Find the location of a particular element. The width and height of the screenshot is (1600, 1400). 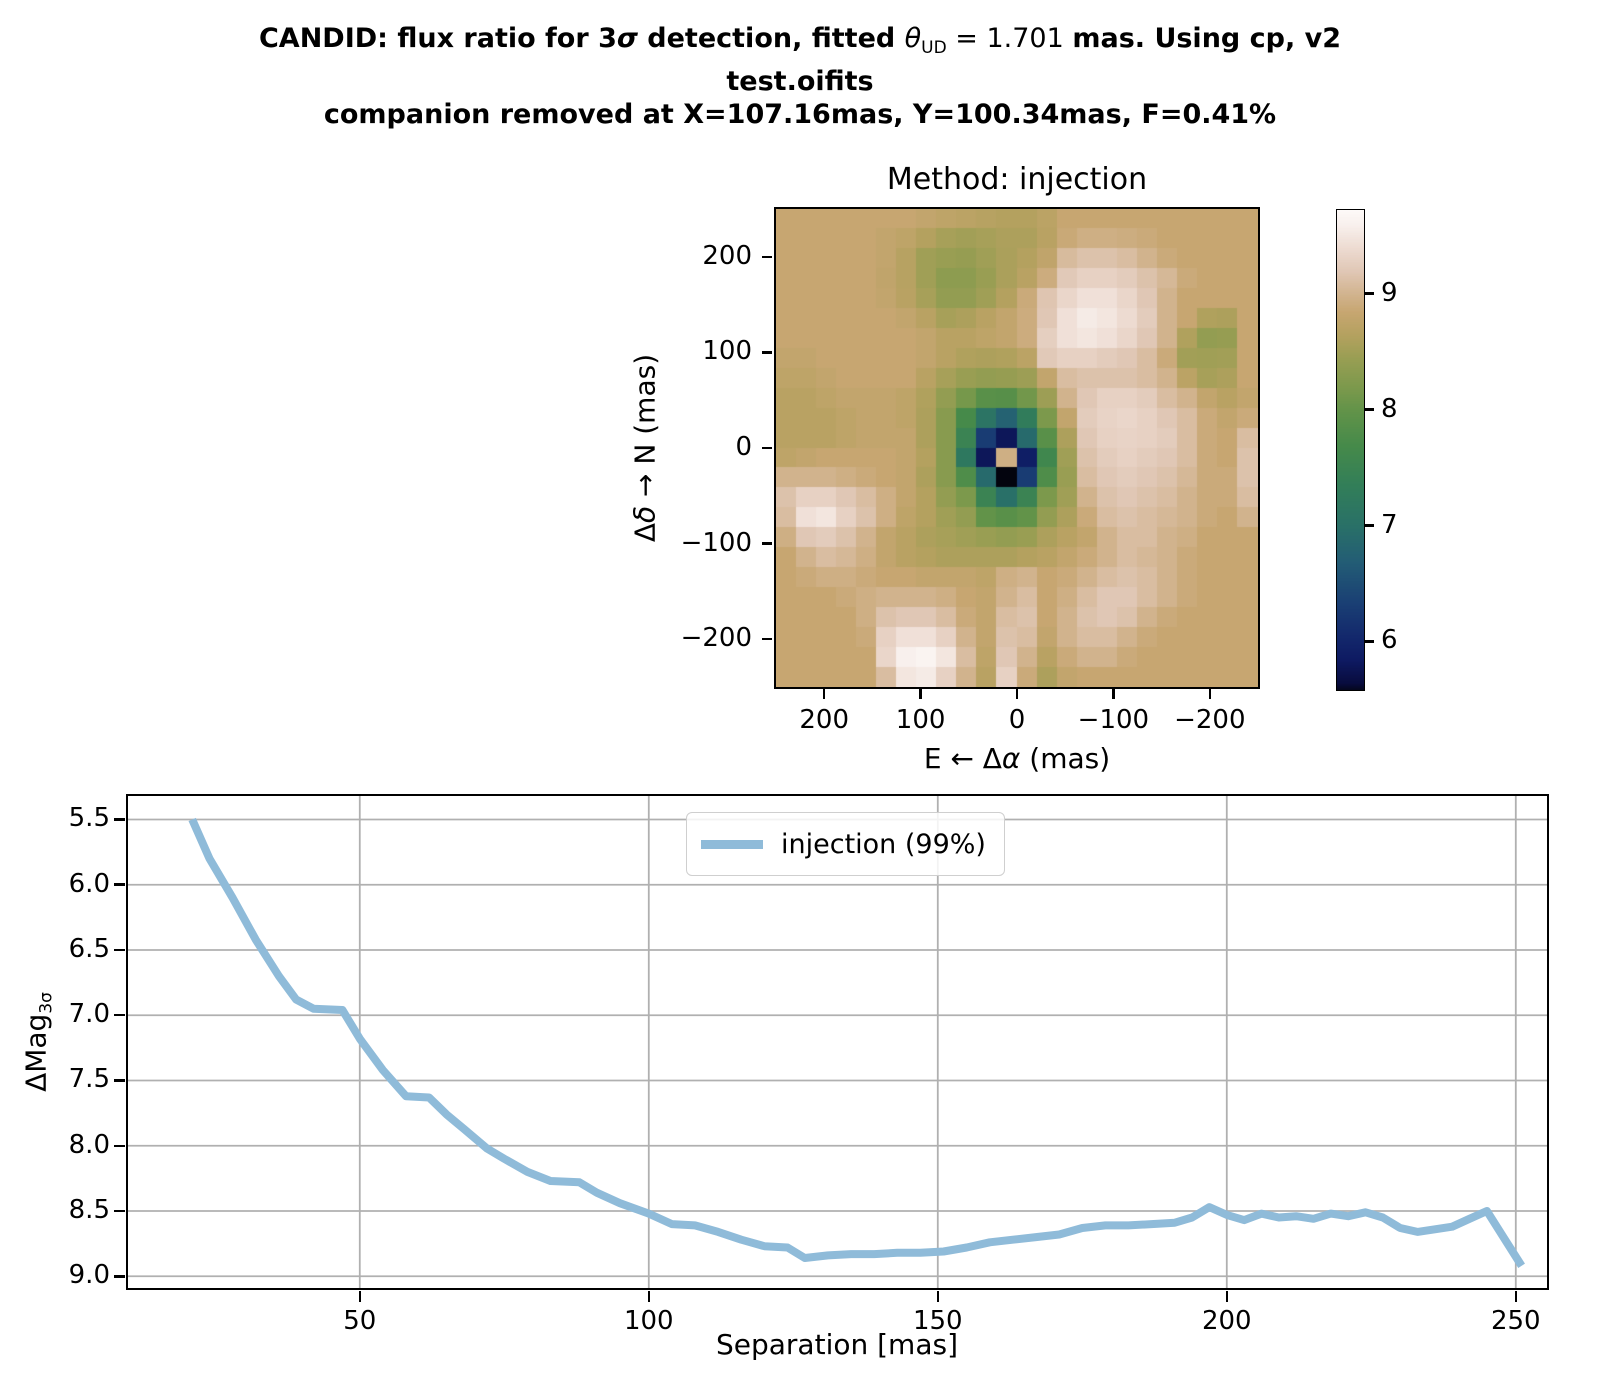

title-segment: σ is located at coordinates (627, 38).